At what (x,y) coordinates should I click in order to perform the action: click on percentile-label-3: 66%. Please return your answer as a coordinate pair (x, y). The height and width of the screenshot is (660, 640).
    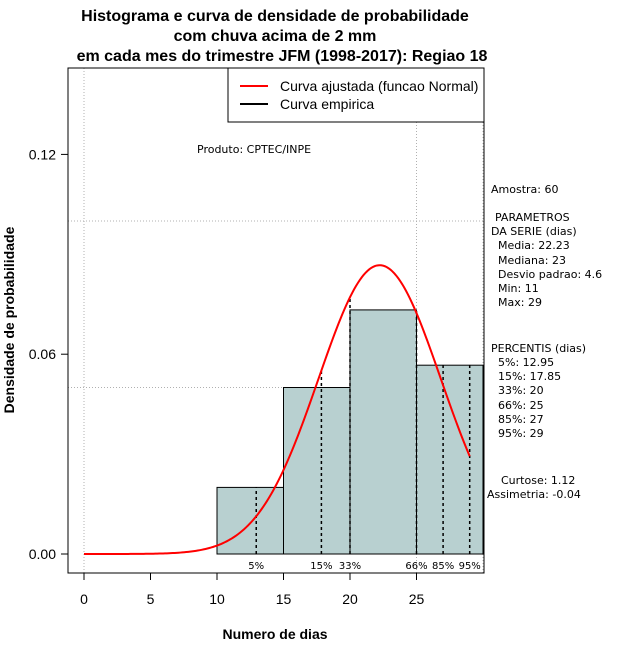
    Looking at the image, I should click on (416, 566).